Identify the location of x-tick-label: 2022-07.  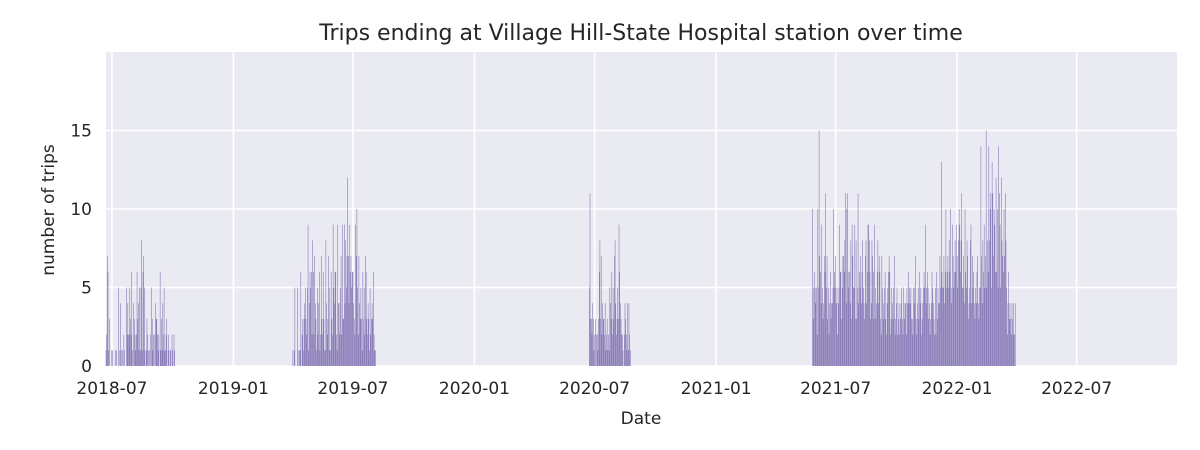
(1076, 389).